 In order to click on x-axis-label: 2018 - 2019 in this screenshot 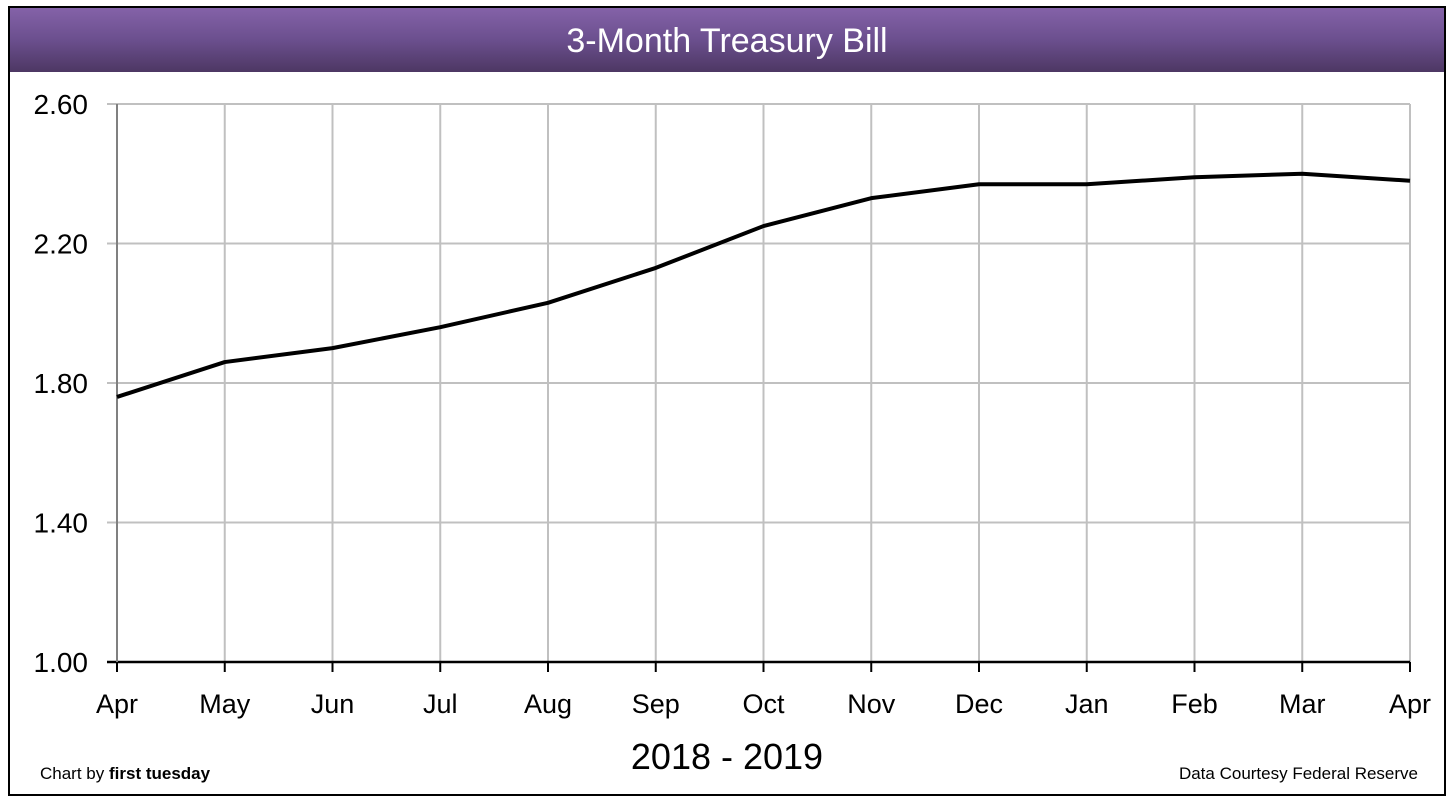, I will do `click(727, 756)`.